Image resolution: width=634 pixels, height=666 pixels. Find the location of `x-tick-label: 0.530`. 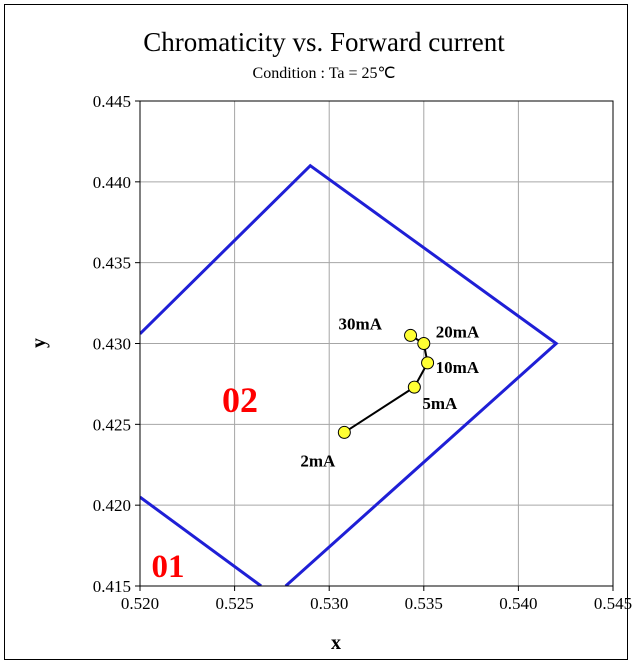

x-tick-label: 0.530 is located at coordinates (329, 603).